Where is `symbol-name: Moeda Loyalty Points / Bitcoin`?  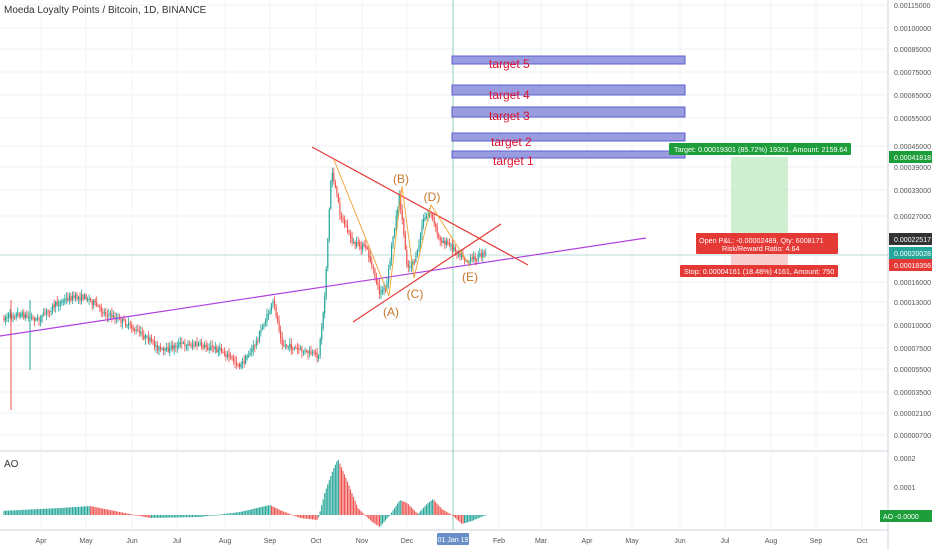
symbol-name: Moeda Loyalty Points / Bitcoin is located at coordinates (71, 10).